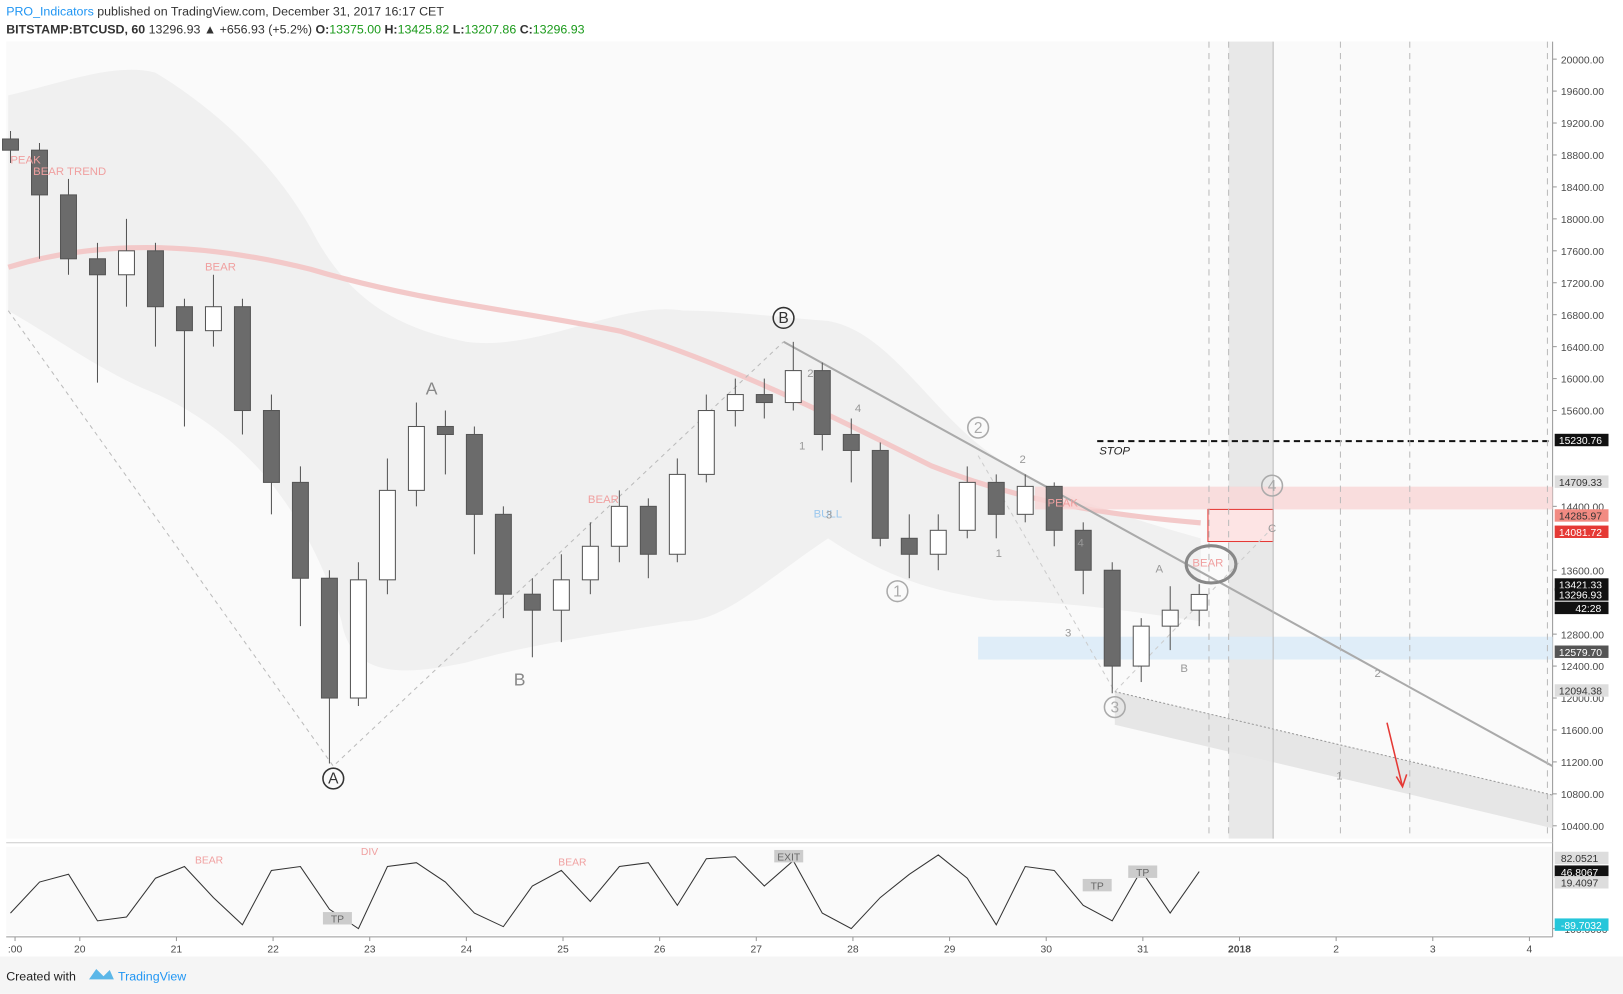 This screenshot has width=1623, height=994. What do you see at coordinates (1582, 635) in the screenshot?
I see `y-tick-label: 12800.00` at bounding box center [1582, 635].